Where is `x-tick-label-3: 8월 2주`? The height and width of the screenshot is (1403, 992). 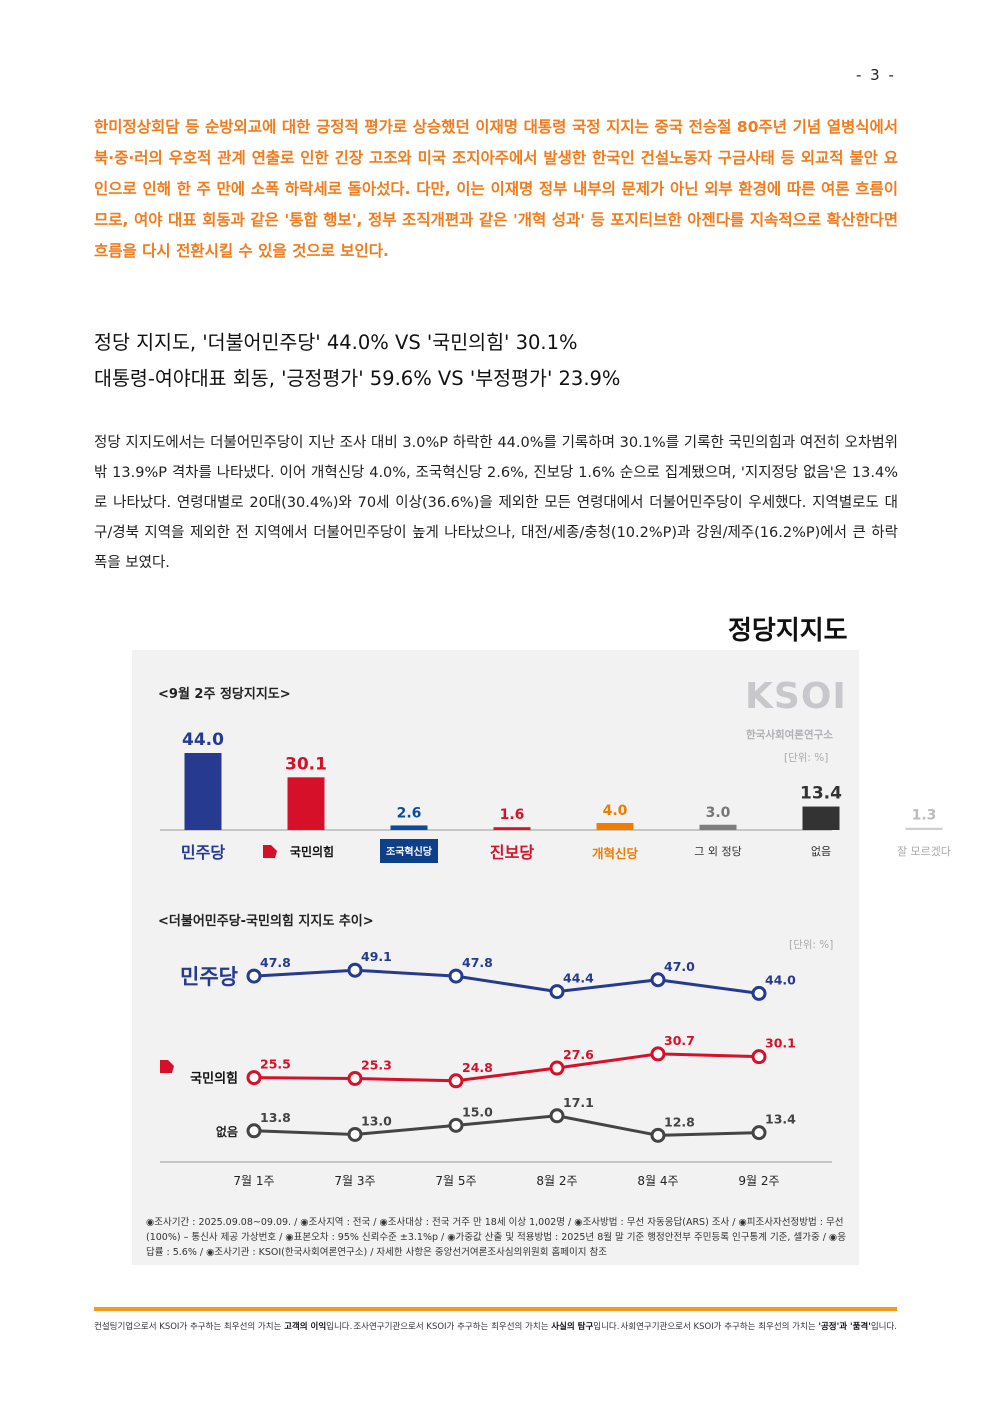 x-tick-label-3: 8월 2주 is located at coordinates (556, 1181).